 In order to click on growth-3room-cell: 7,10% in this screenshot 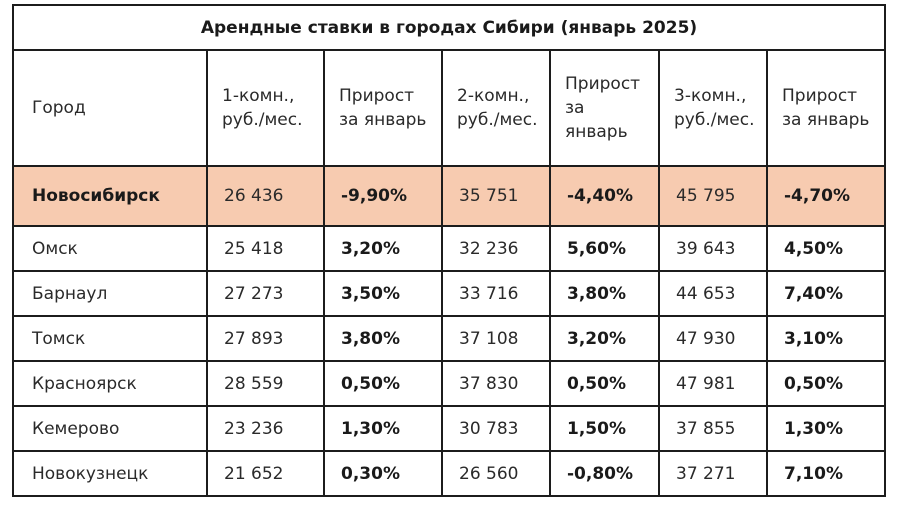, I will do `click(826, 473)`.